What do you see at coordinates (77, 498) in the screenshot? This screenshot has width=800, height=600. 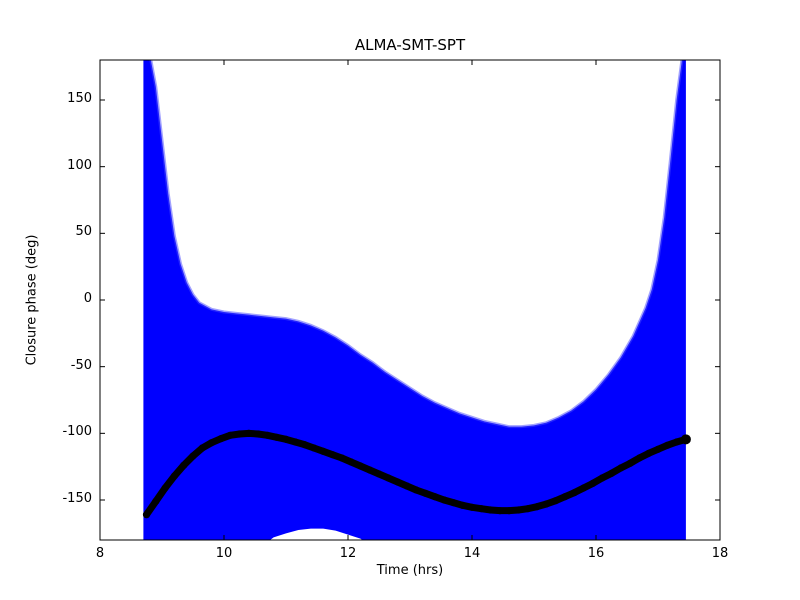 I see `y-tick-label: -150` at bounding box center [77, 498].